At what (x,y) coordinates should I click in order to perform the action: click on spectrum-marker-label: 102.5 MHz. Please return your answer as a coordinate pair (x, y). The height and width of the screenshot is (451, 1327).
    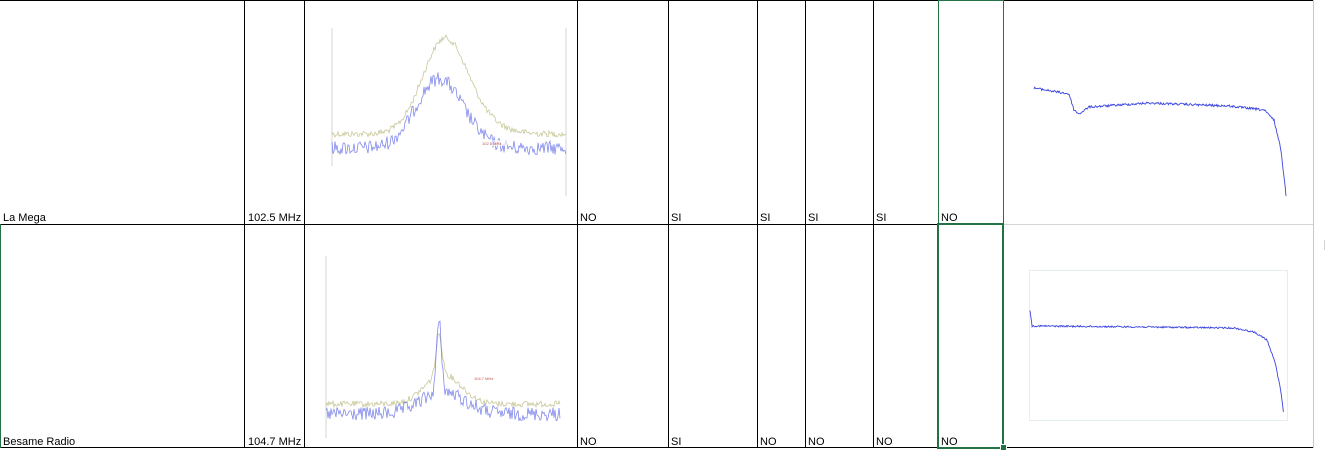
    Looking at the image, I should click on (491, 143).